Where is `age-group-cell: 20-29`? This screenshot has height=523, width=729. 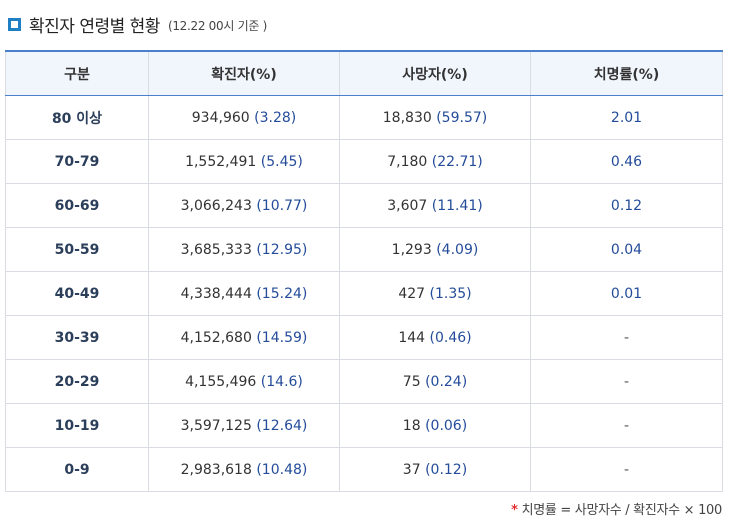 age-group-cell: 20-29 is located at coordinates (77, 381).